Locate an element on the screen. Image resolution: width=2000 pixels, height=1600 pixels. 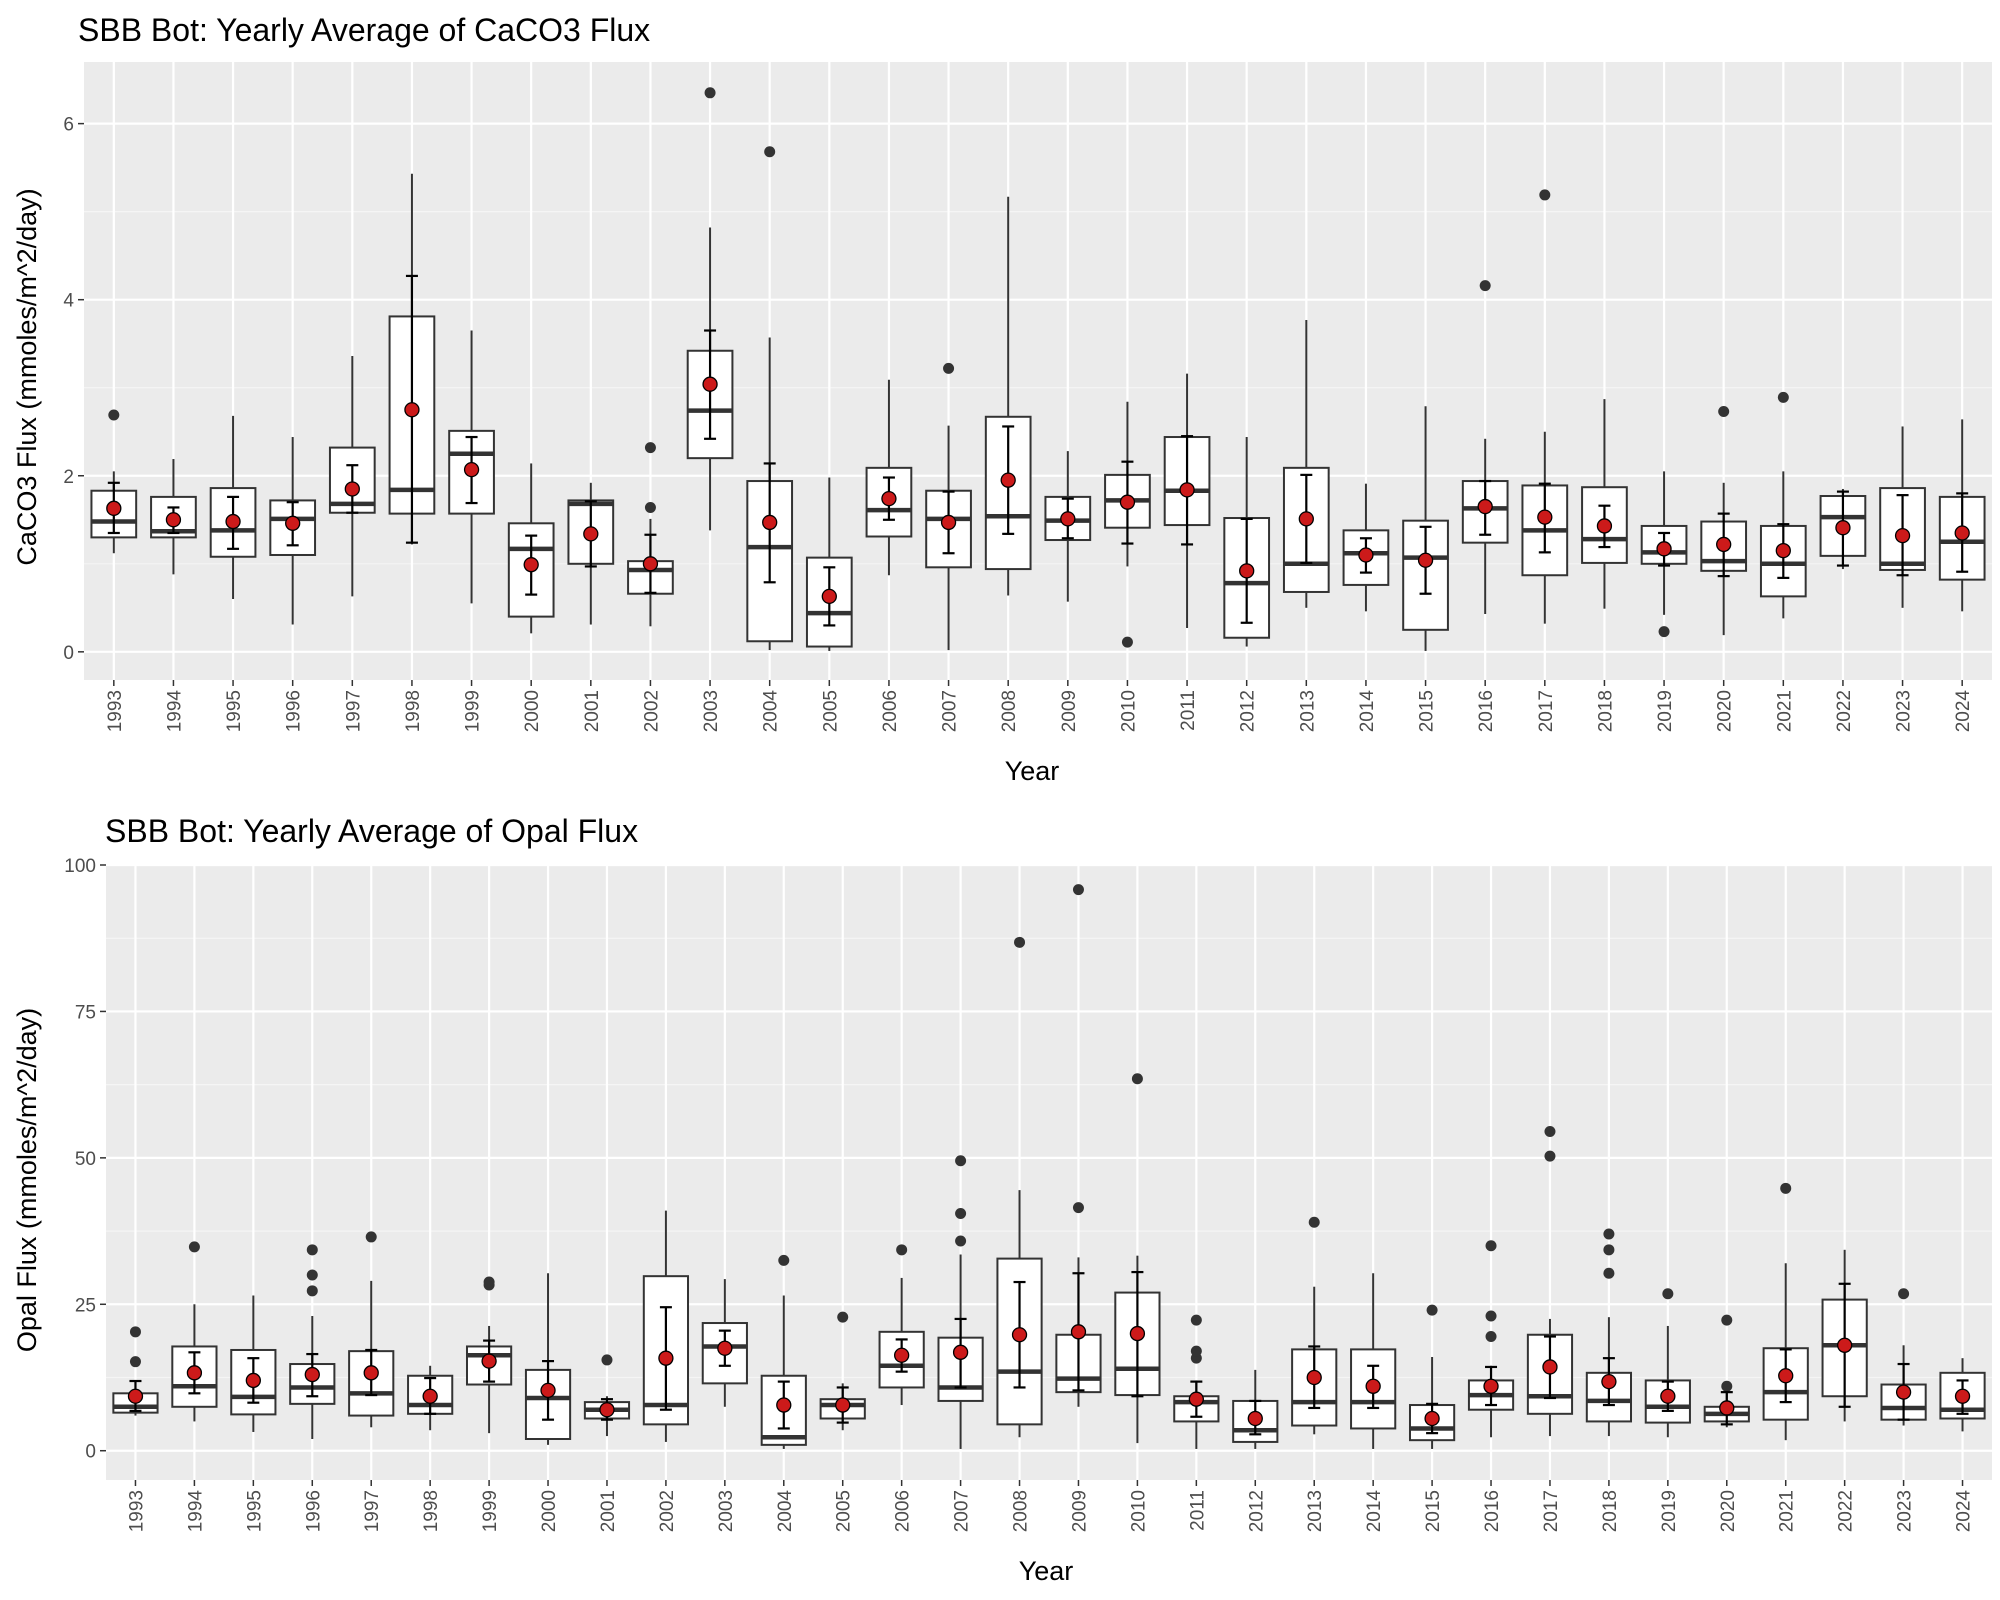
opal-x-tick-label: 2015 is located at coordinates (1433, 1511).